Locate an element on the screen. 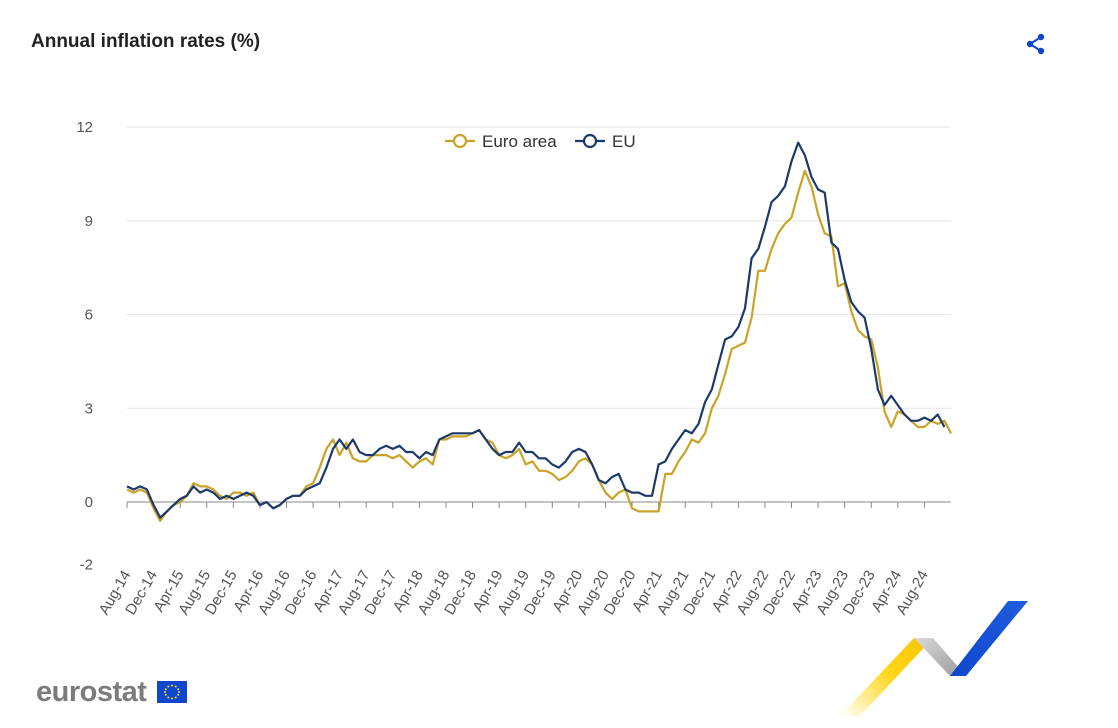 This screenshot has height=728, width=1118. y-tick-label: 9 is located at coordinates (89, 221).